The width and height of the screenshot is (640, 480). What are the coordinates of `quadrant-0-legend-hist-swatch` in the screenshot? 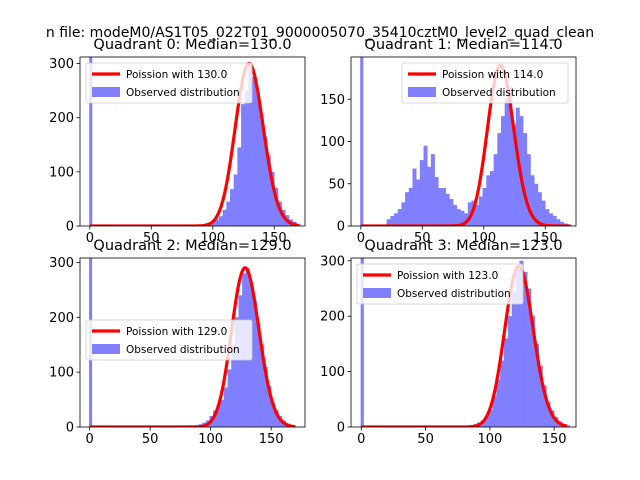 It's located at (106, 92).